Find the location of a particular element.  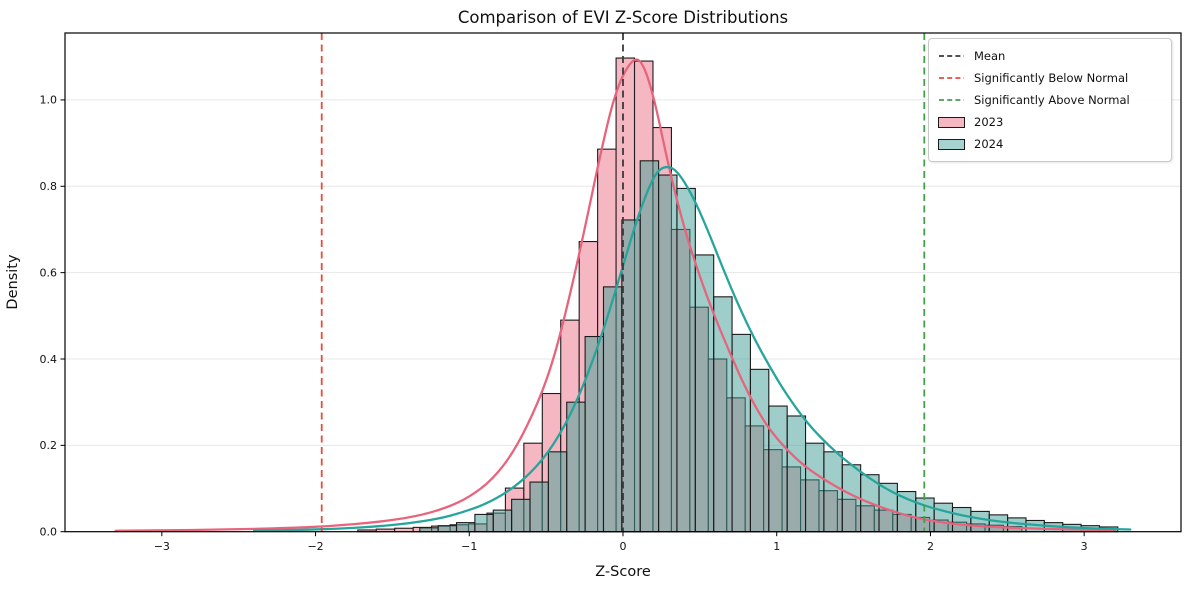

legend-label-mean: Mean is located at coordinates (990, 56).